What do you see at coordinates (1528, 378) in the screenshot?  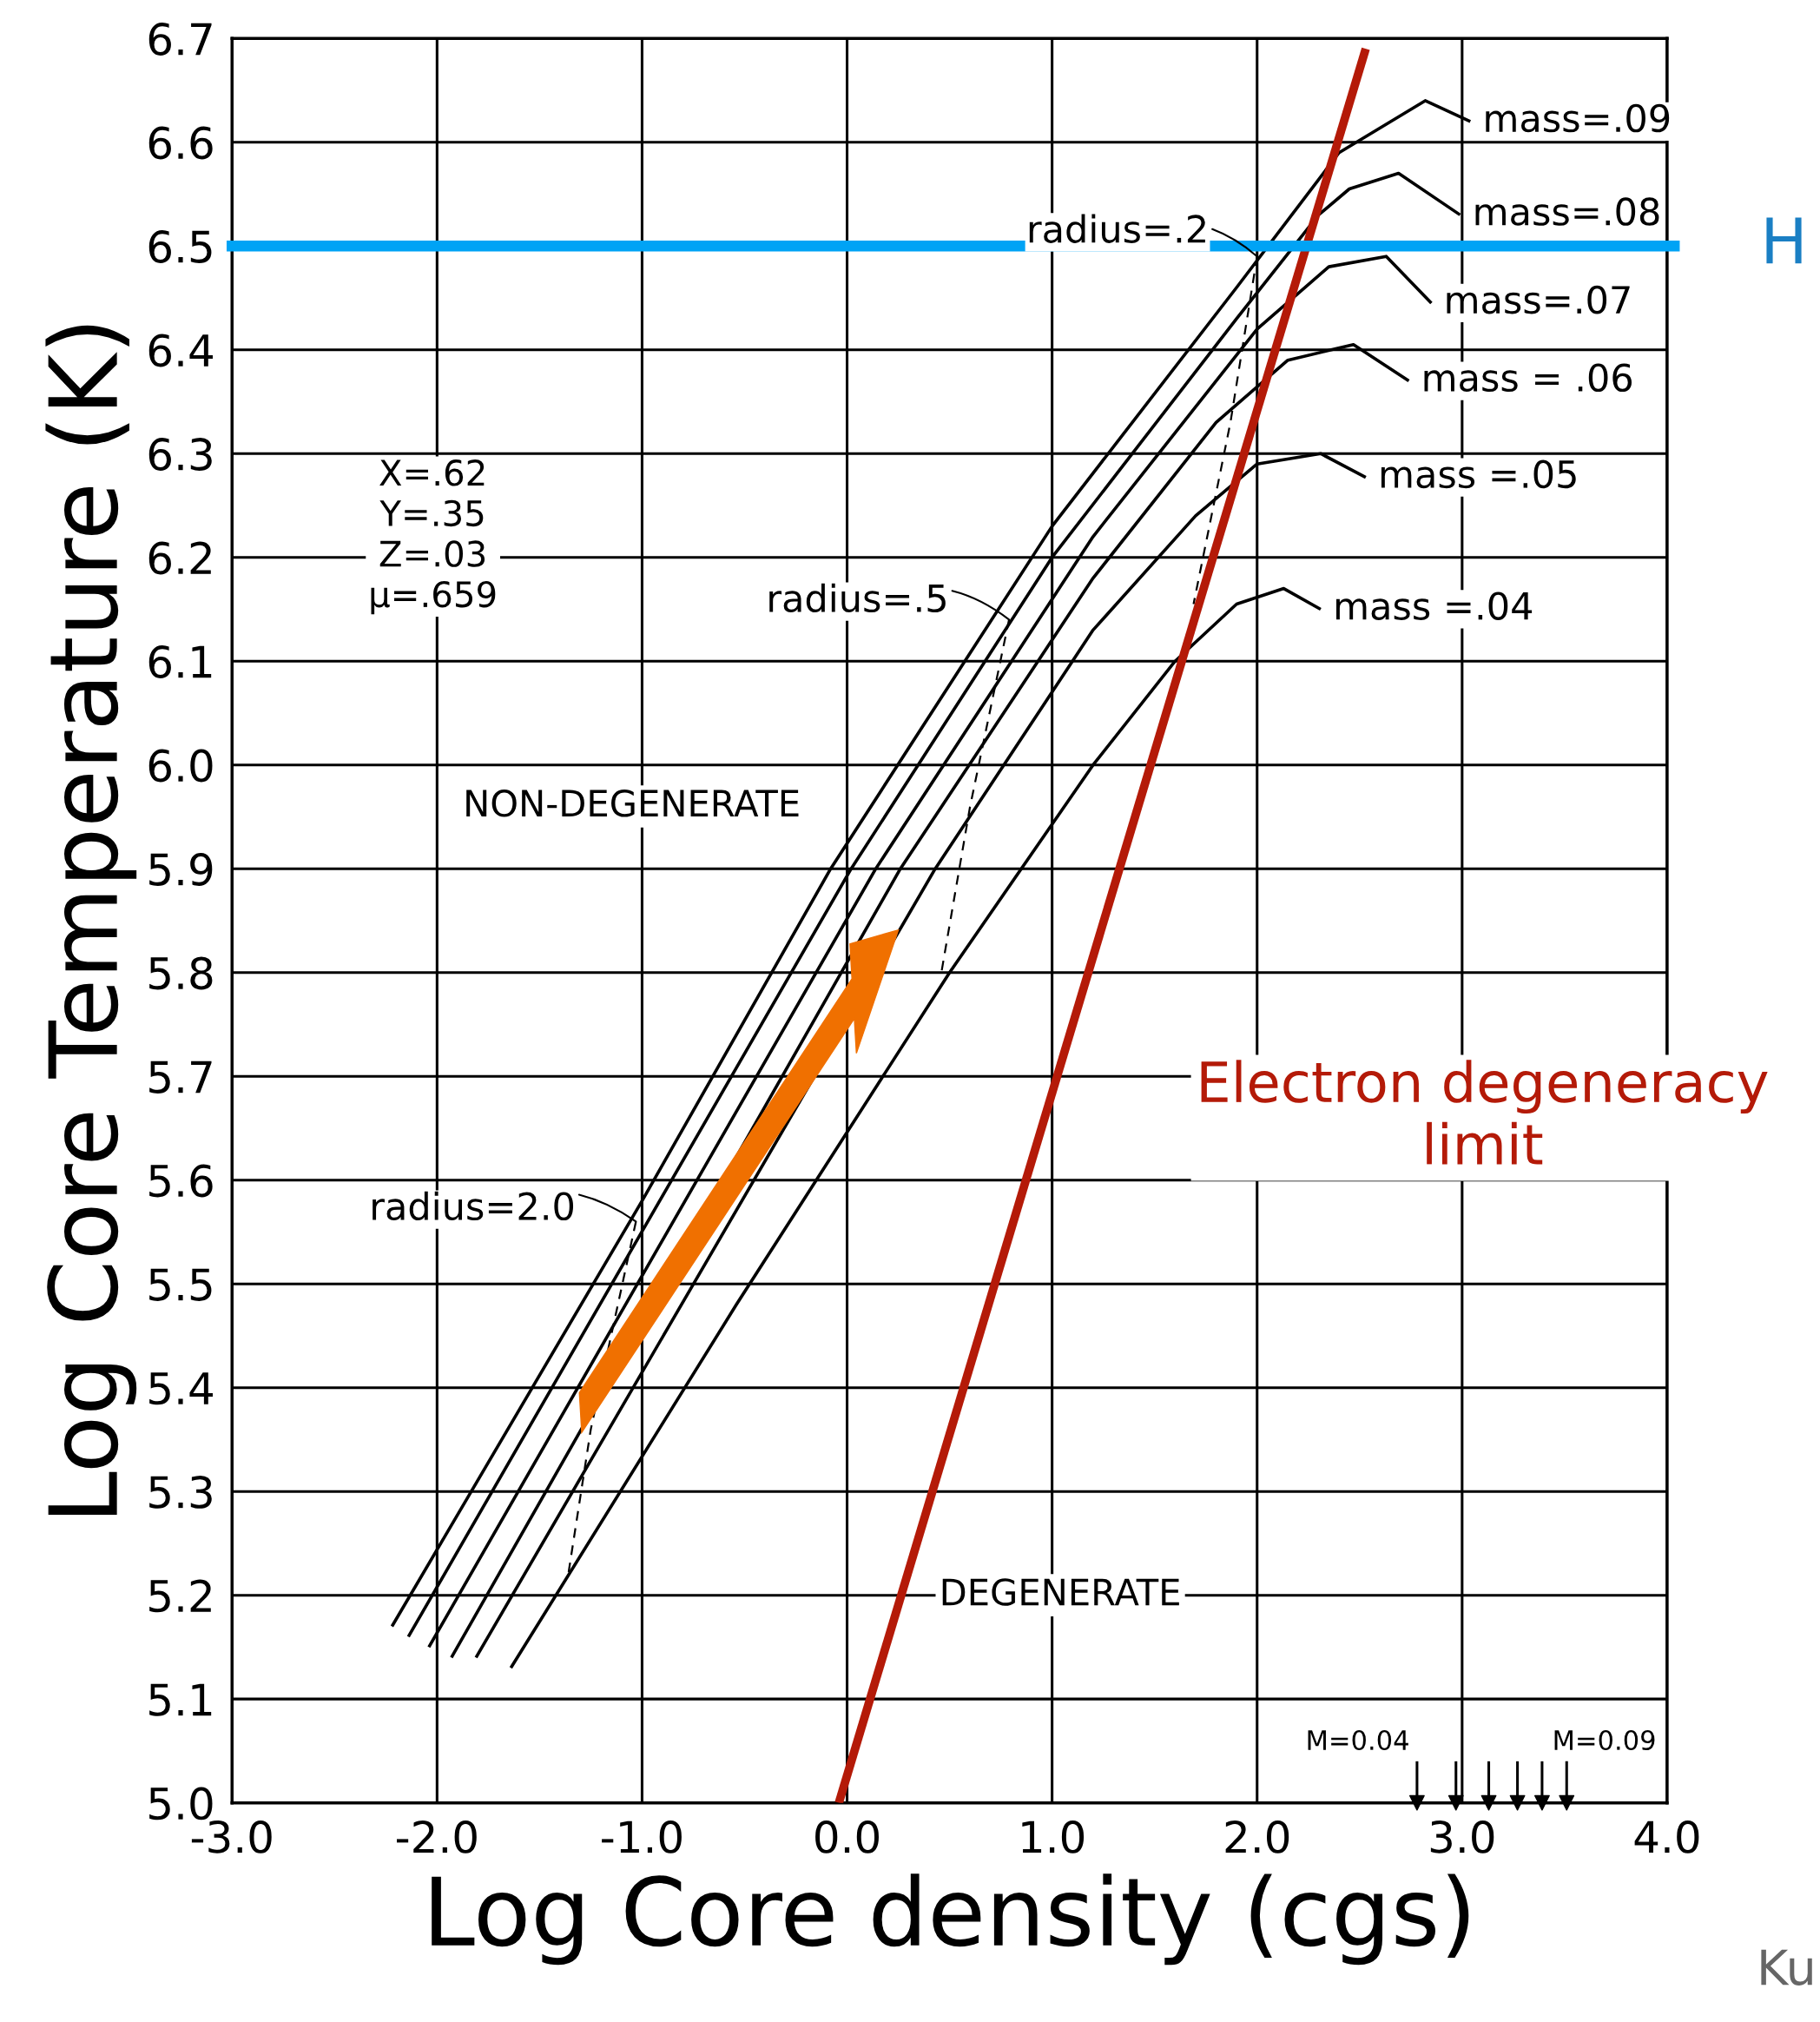 I see `series-label: mass = .06` at bounding box center [1528, 378].